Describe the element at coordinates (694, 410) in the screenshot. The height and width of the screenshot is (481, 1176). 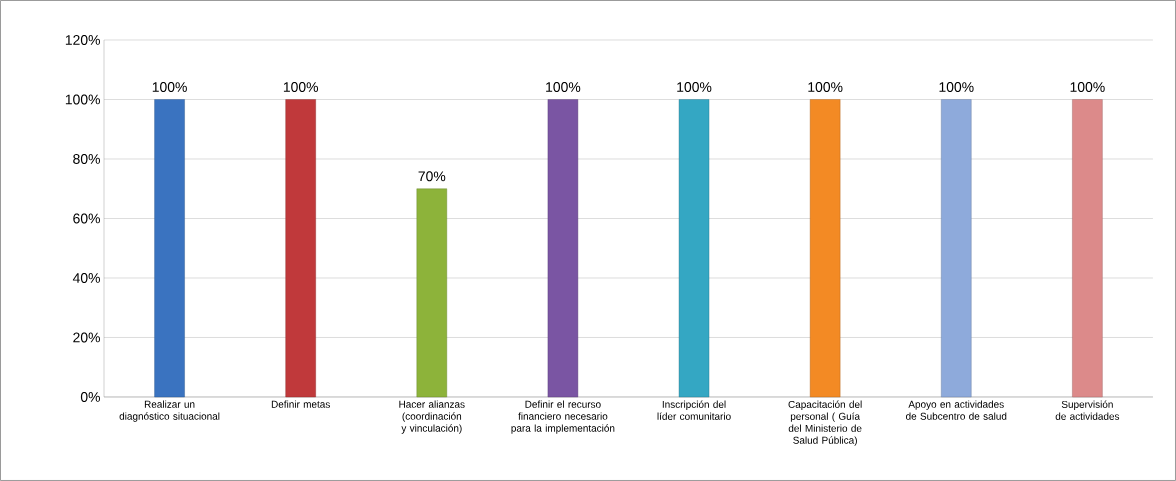
I see `x-tick-label: Inscripción del líder comunitario` at that location.